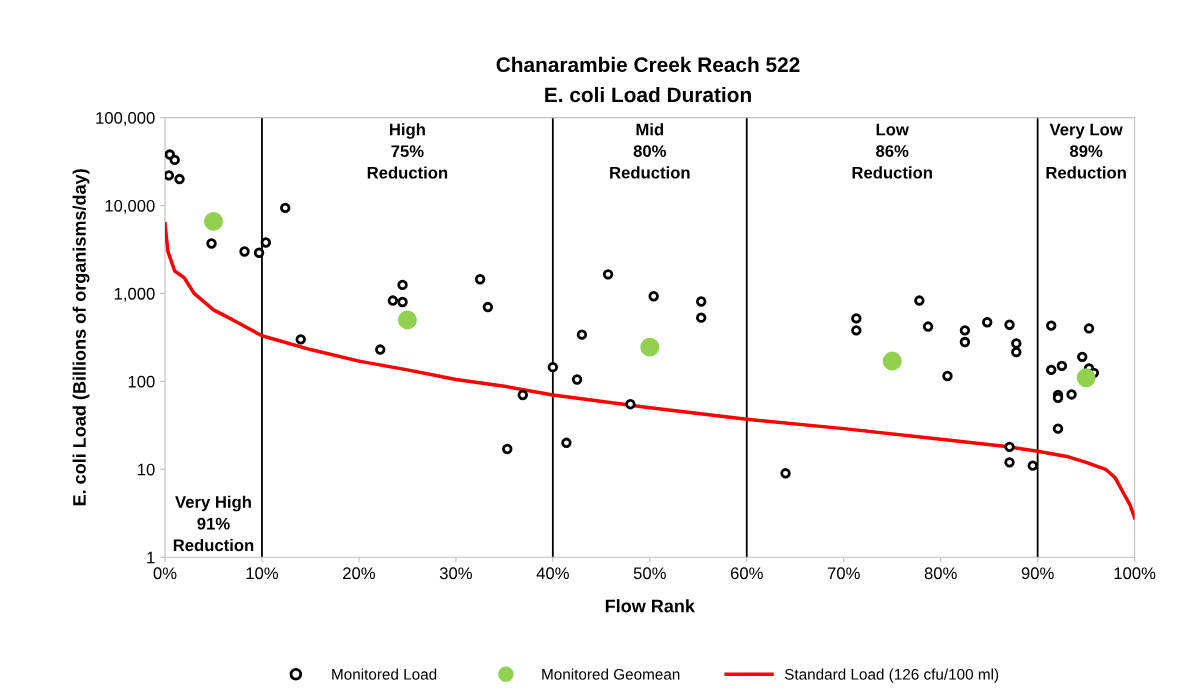  What do you see at coordinates (611, 674) in the screenshot?
I see `legend-label: Monitored Geomean` at bounding box center [611, 674].